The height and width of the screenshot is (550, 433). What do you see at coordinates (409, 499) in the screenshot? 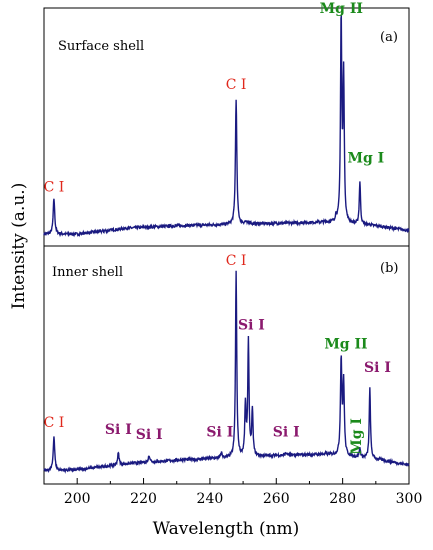
I see `x-tick-label-300: 300` at bounding box center [409, 499].